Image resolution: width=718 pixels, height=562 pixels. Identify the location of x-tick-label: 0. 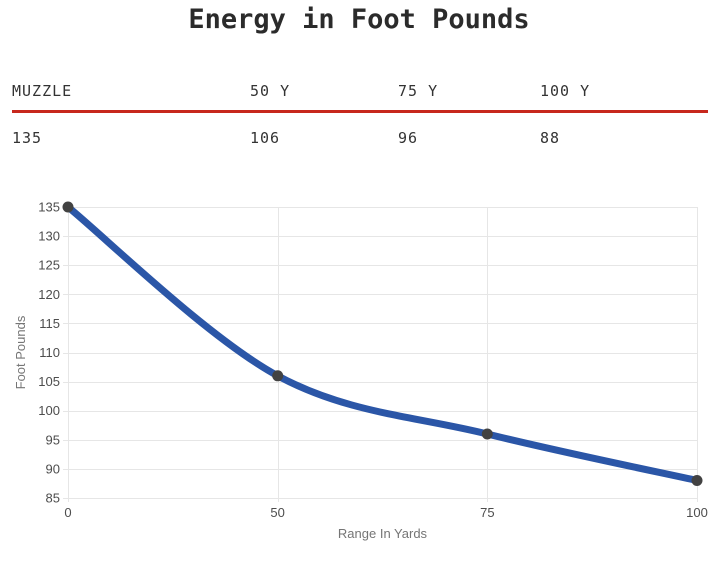
(67, 512).